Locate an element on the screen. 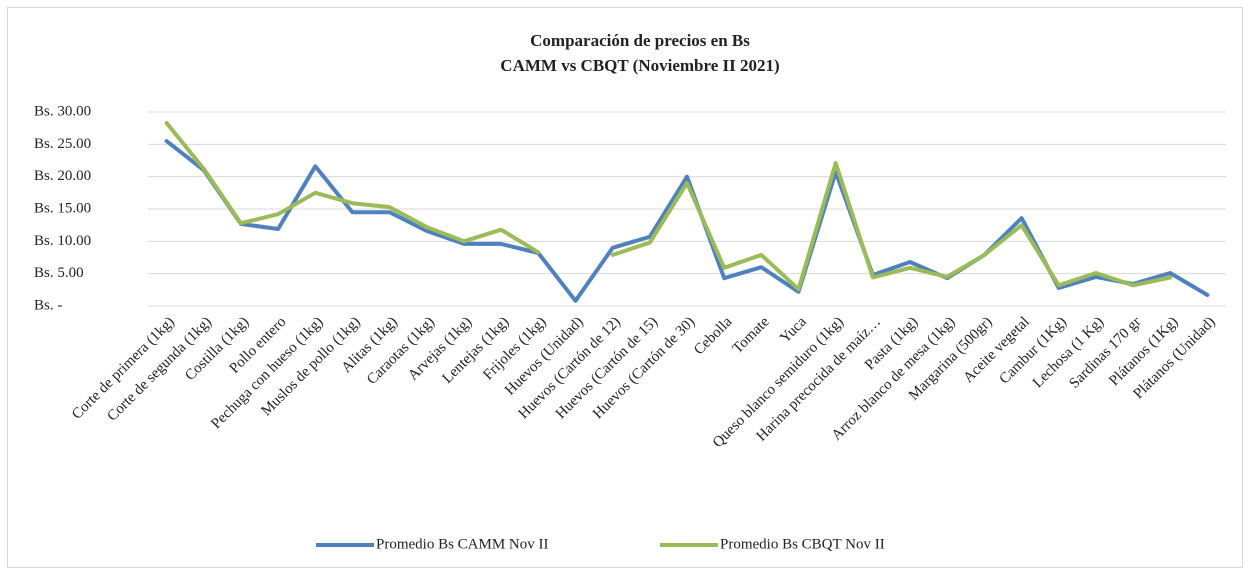  y-tick-label: Bs. 30.00 is located at coordinates (62, 111).